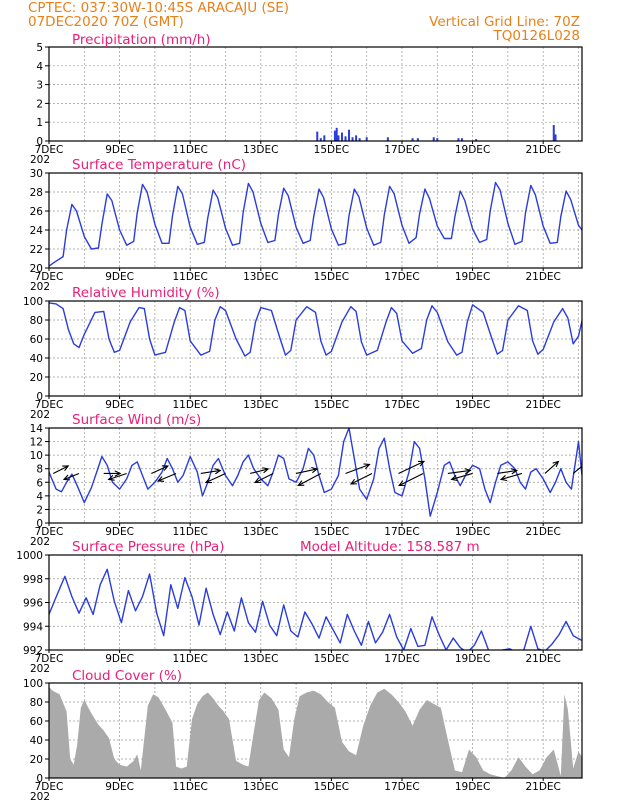 This screenshot has height=800, width=618. I want to click on pressure-ytick-label: 998, so click(33, 580).